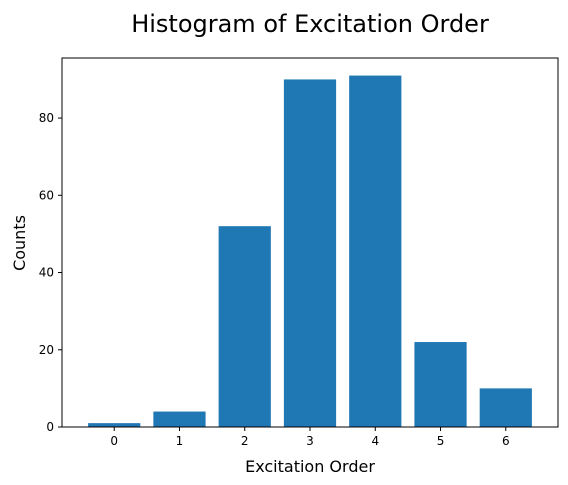 The height and width of the screenshot is (485, 568). I want to click on y-axis-ticks: 0 20 40 60 80, so click(50, 272).